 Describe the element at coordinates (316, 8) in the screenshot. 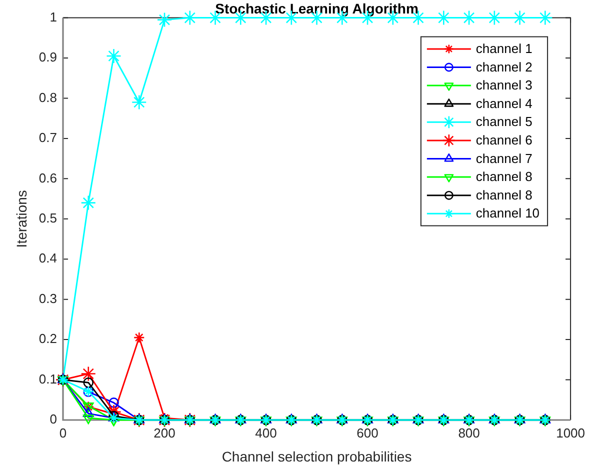

I see `chart-title: Stochastic Learning Algorithm` at that location.